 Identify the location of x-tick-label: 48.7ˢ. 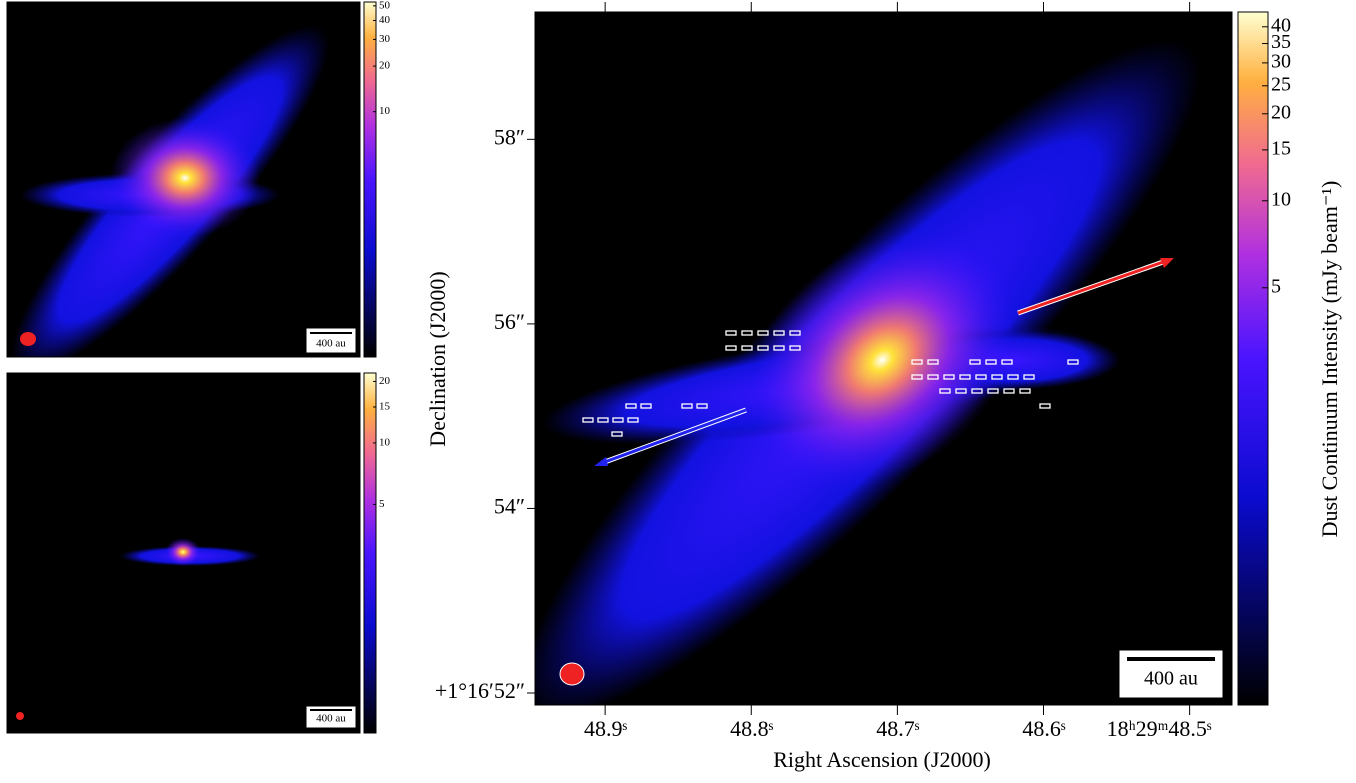
(898, 728).